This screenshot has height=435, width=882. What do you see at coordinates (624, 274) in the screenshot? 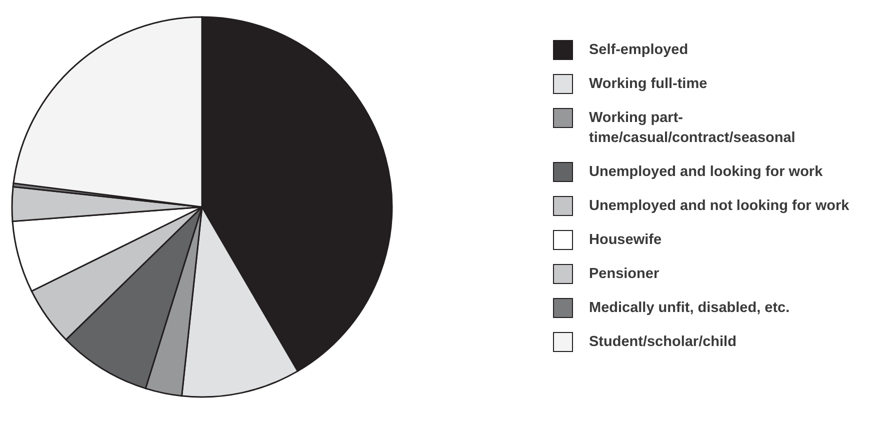
I see `legend-label: Pensioner` at bounding box center [624, 274].